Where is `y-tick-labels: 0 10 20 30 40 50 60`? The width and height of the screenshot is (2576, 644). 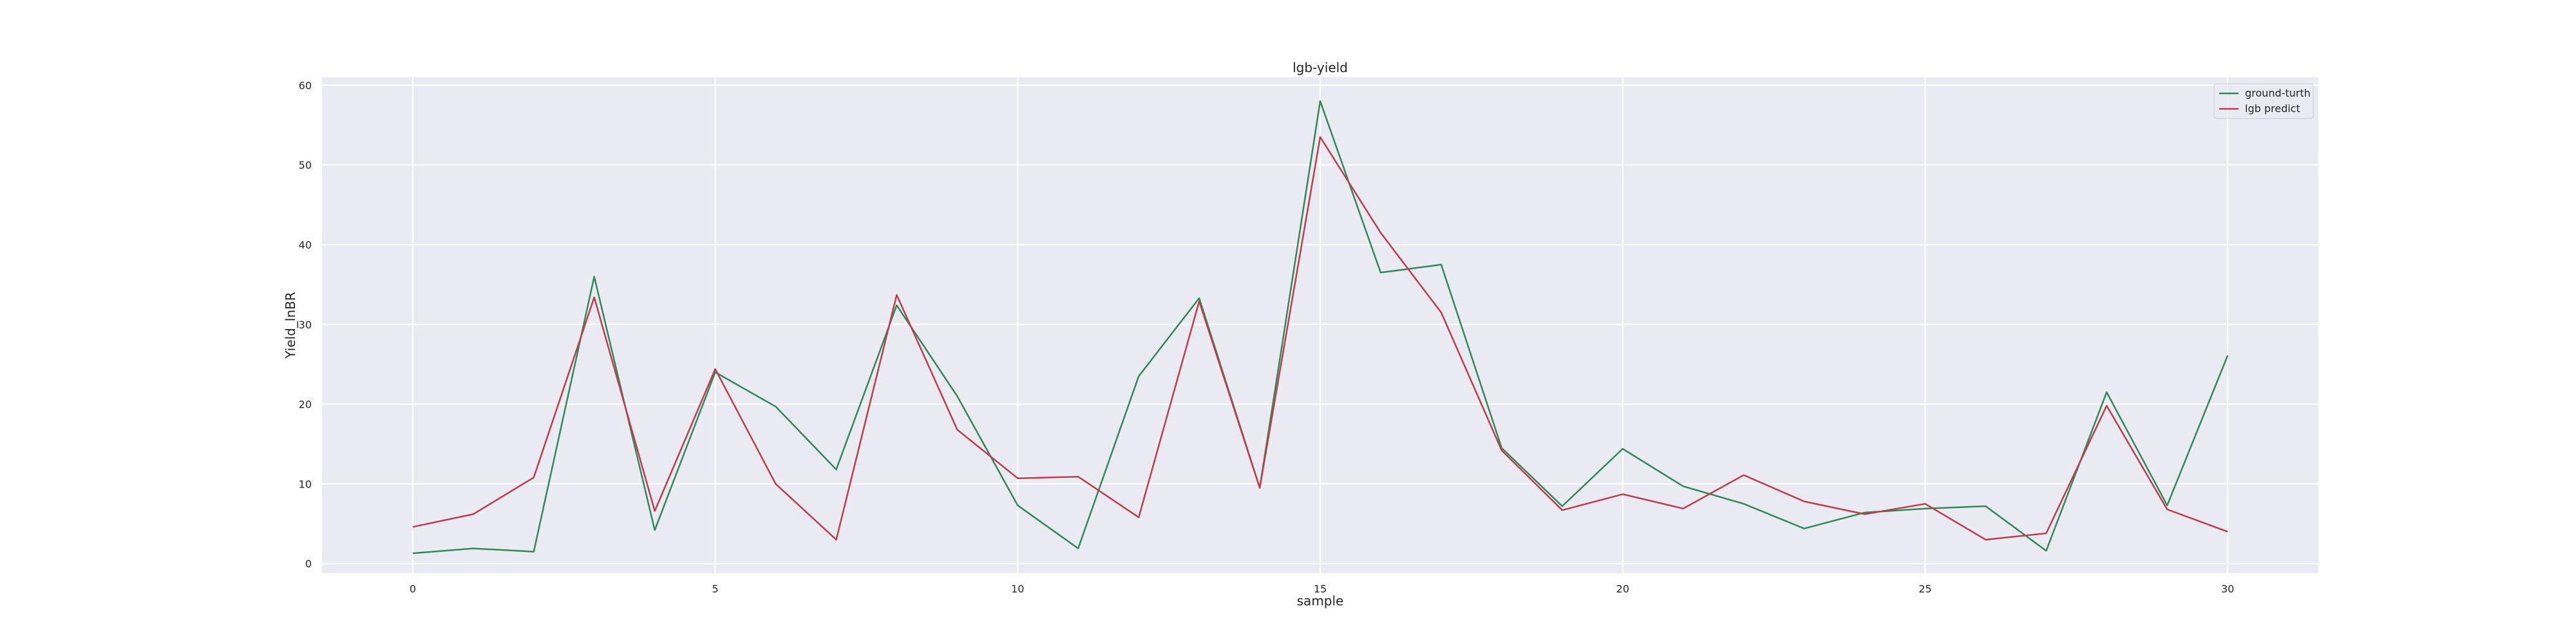
y-tick-labels: 0 10 20 30 40 50 60 is located at coordinates (305, 325).